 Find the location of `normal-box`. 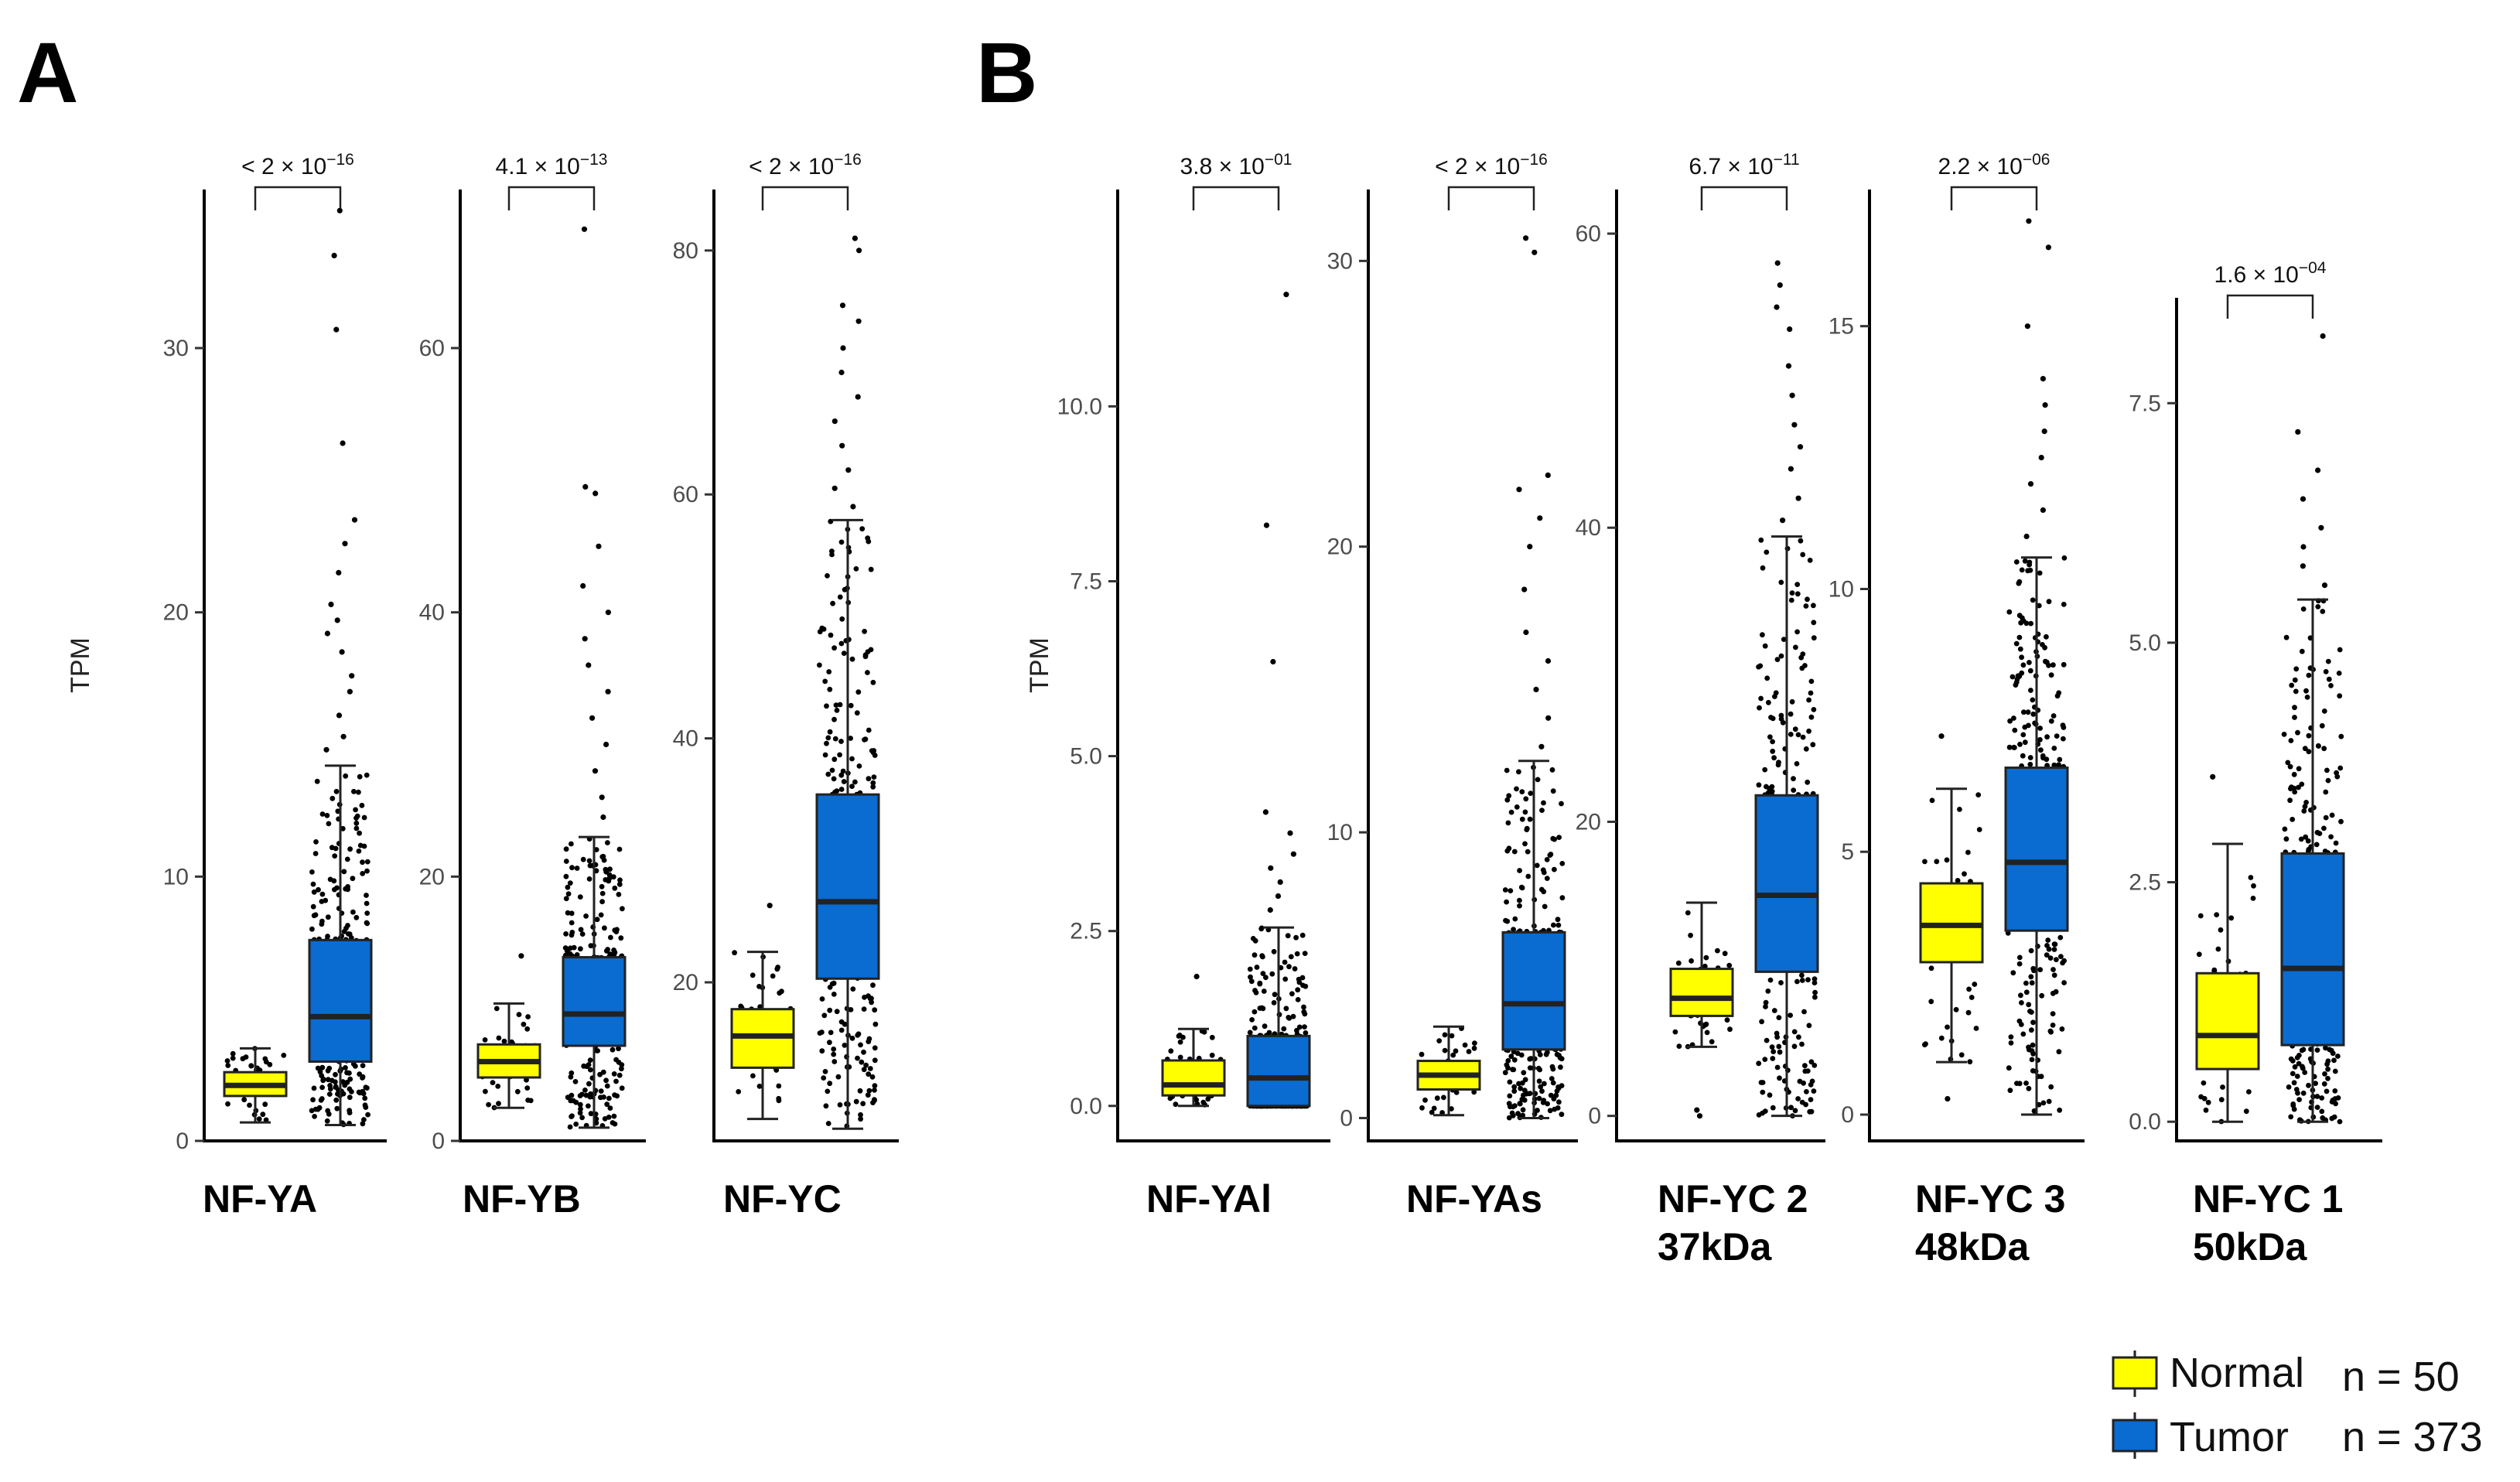

normal-box is located at coordinates (1702, 993).